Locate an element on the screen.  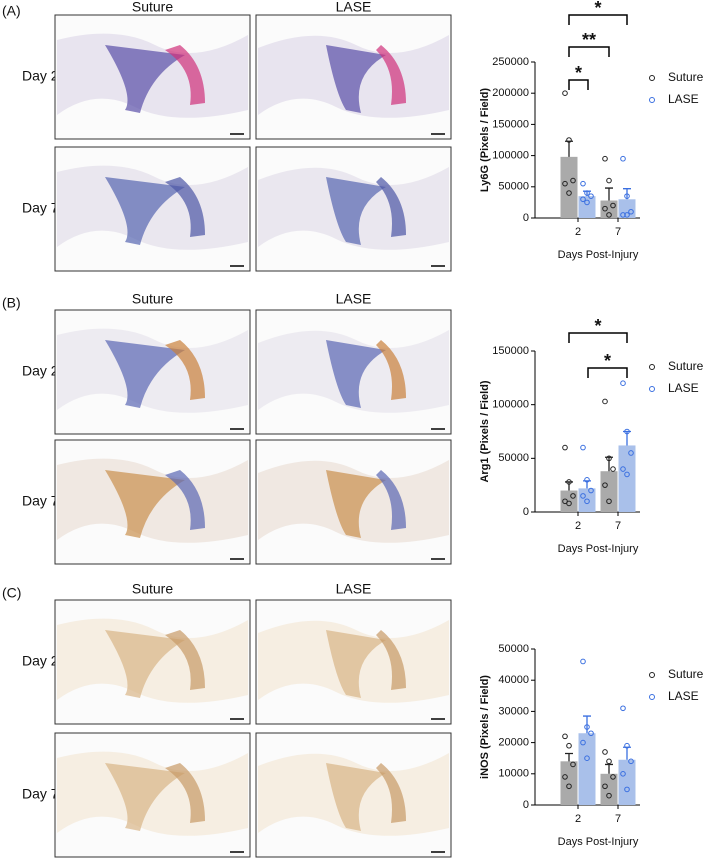
y-axis-title: Arg1 (Pixels / Field) is located at coordinates (485, 431).